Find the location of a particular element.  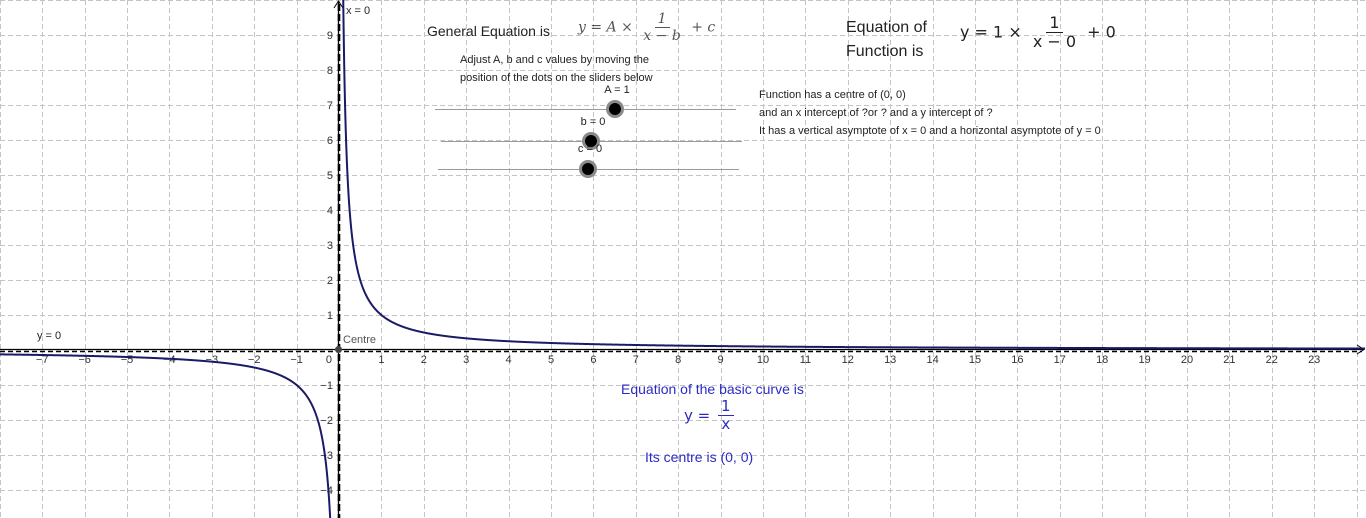

x-tick-label: 8 is located at coordinates (678, 360).